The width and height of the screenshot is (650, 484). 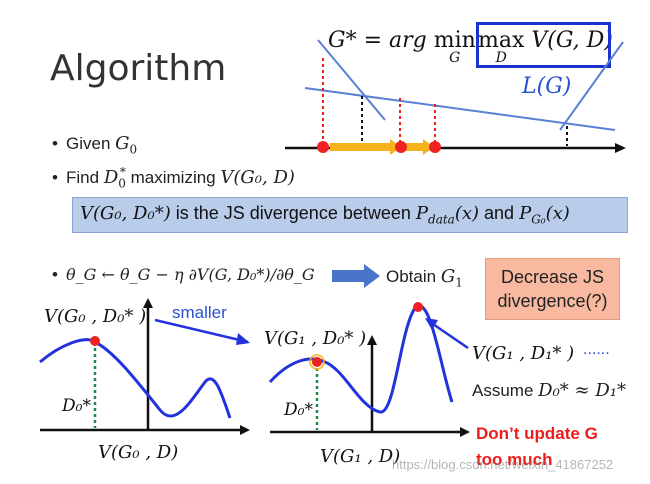 What do you see at coordinates (455, 58) in the screenshot?
I see `formula-min-sub: G` at bounding box center [455, 58].